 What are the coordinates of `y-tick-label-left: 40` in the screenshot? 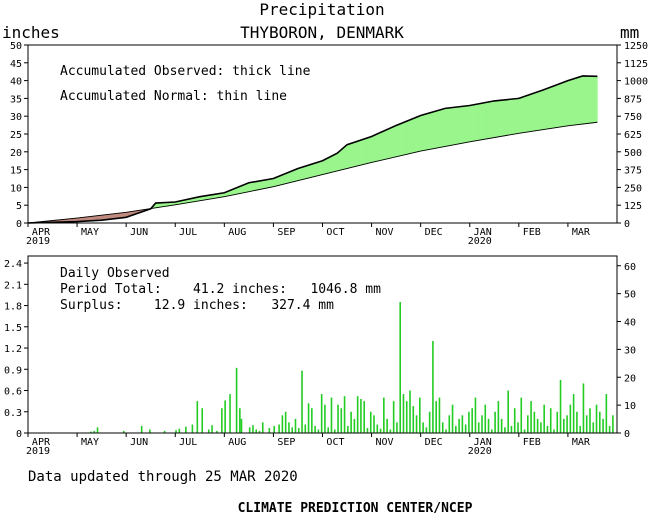 It's located at (16, 82).